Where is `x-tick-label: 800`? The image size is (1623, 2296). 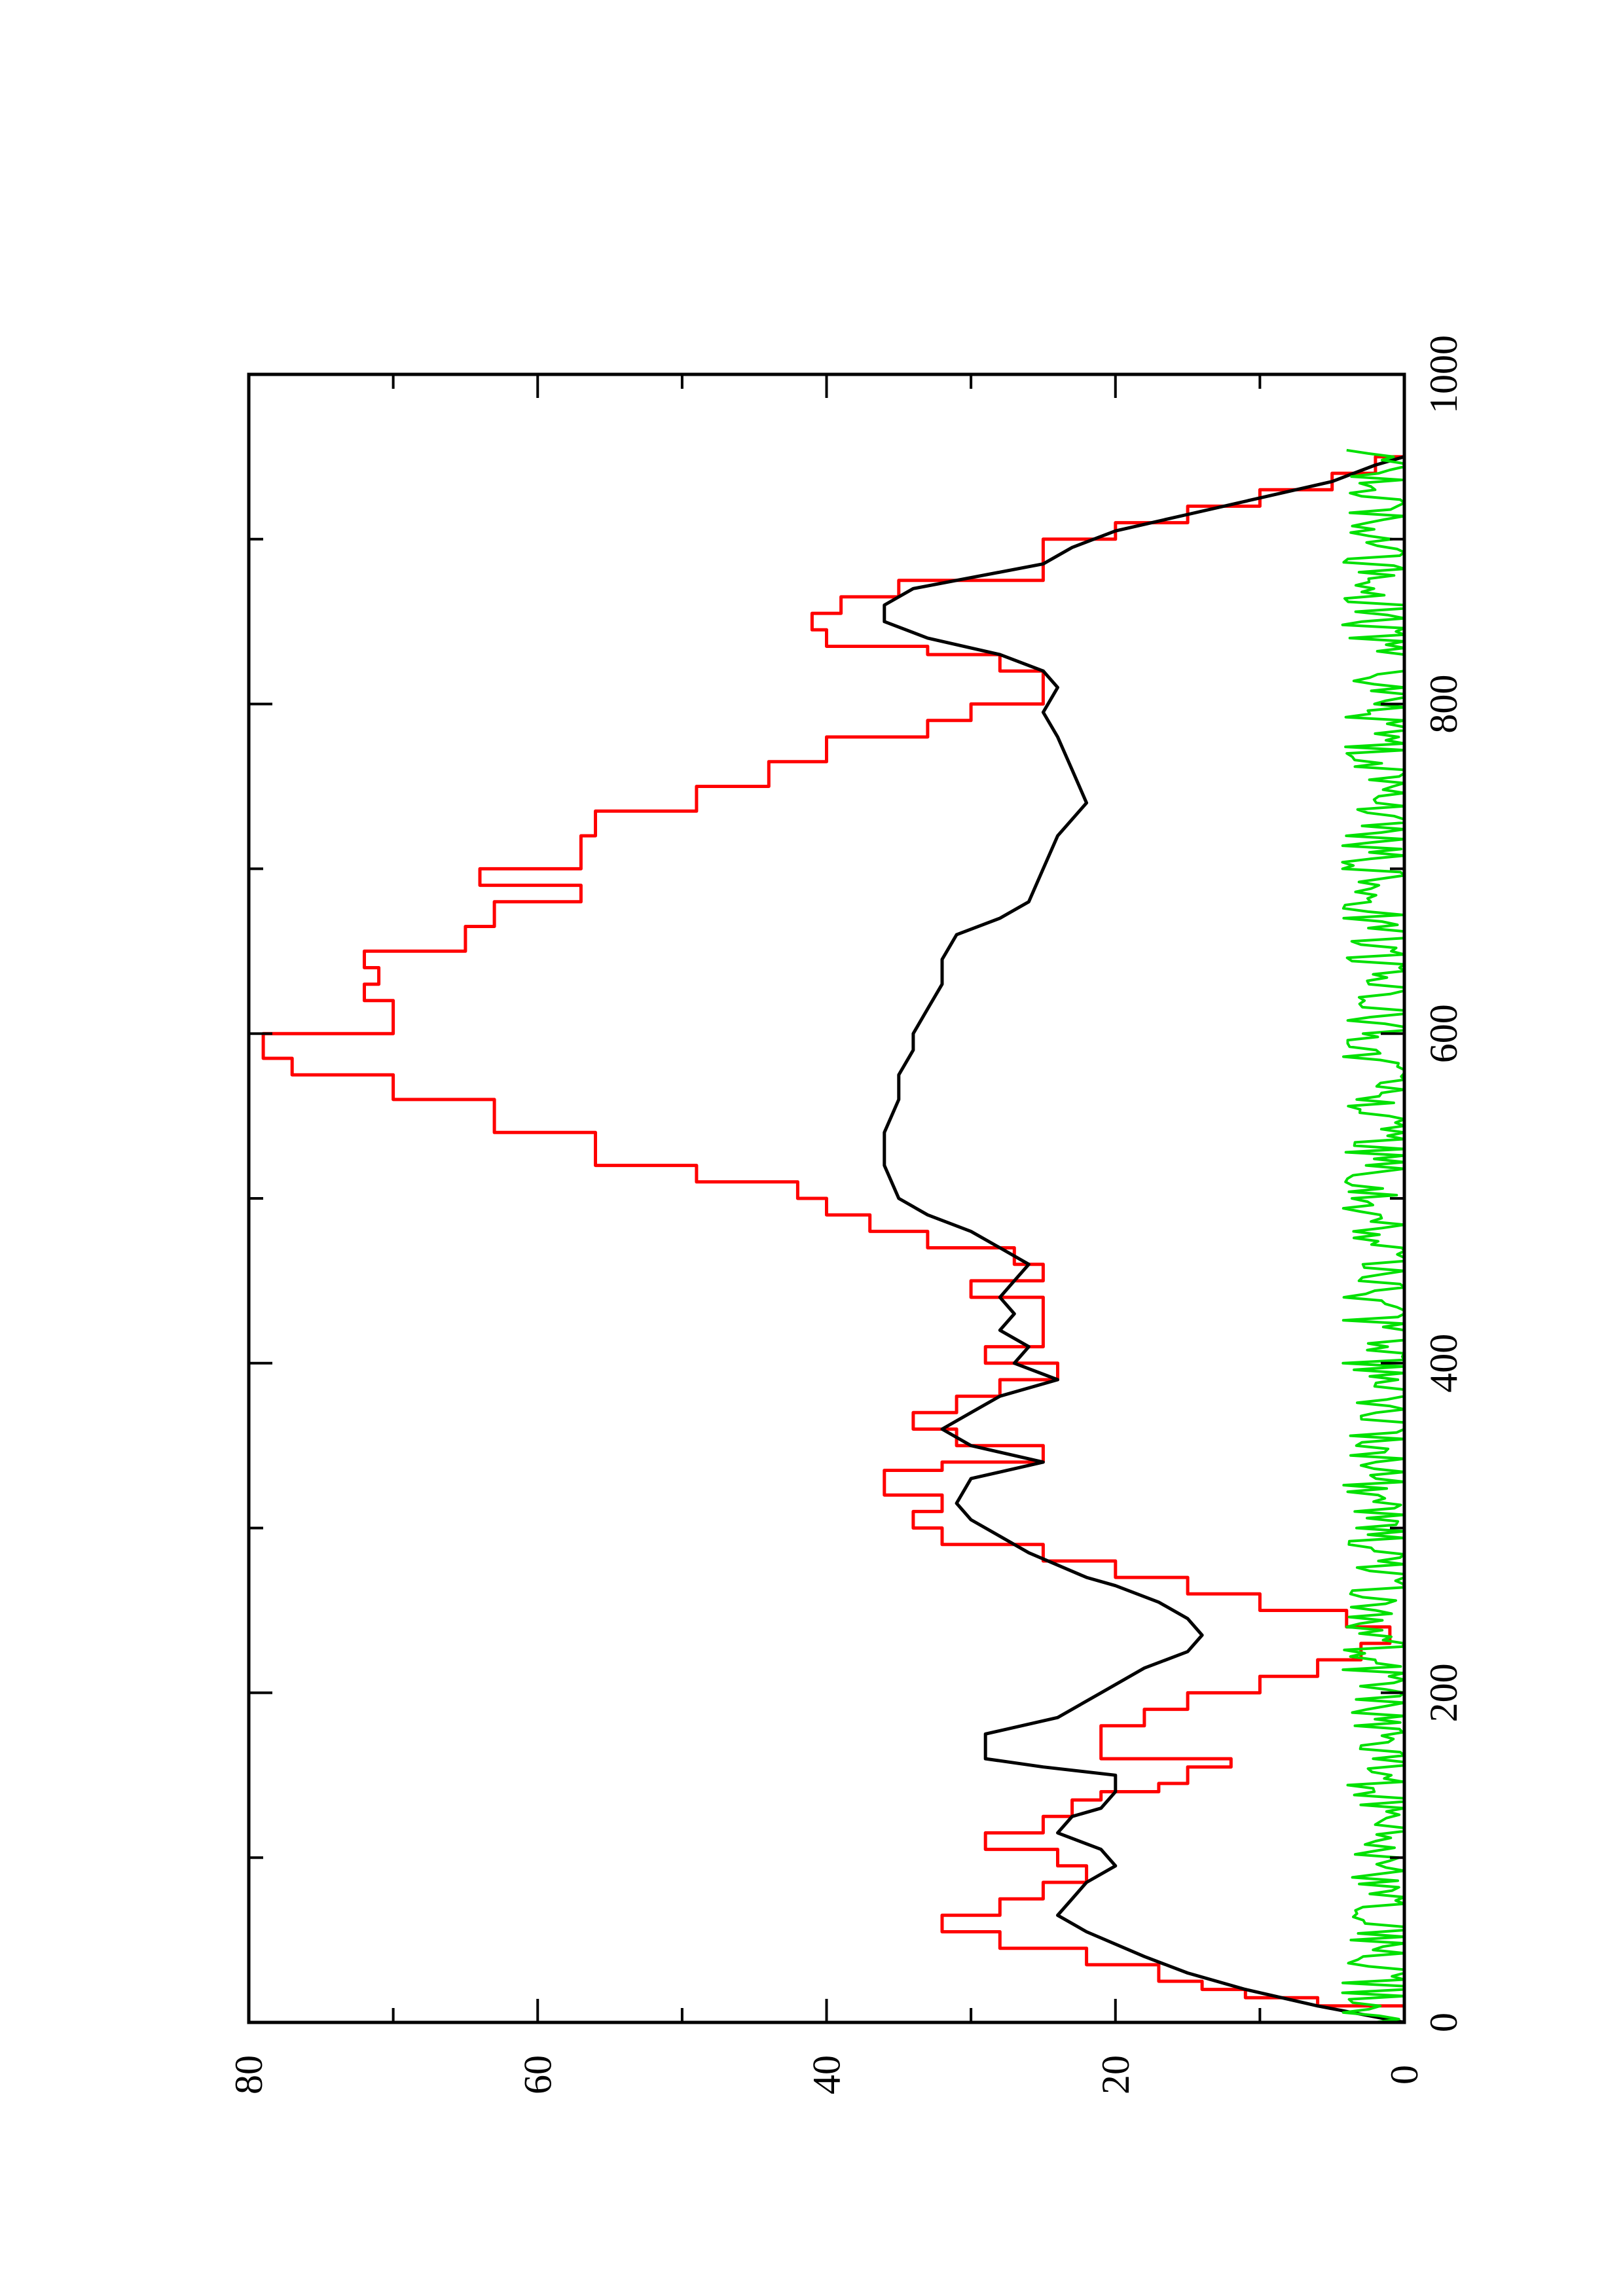 x-tick-label: 800 is located at coordinates (1443, 704).